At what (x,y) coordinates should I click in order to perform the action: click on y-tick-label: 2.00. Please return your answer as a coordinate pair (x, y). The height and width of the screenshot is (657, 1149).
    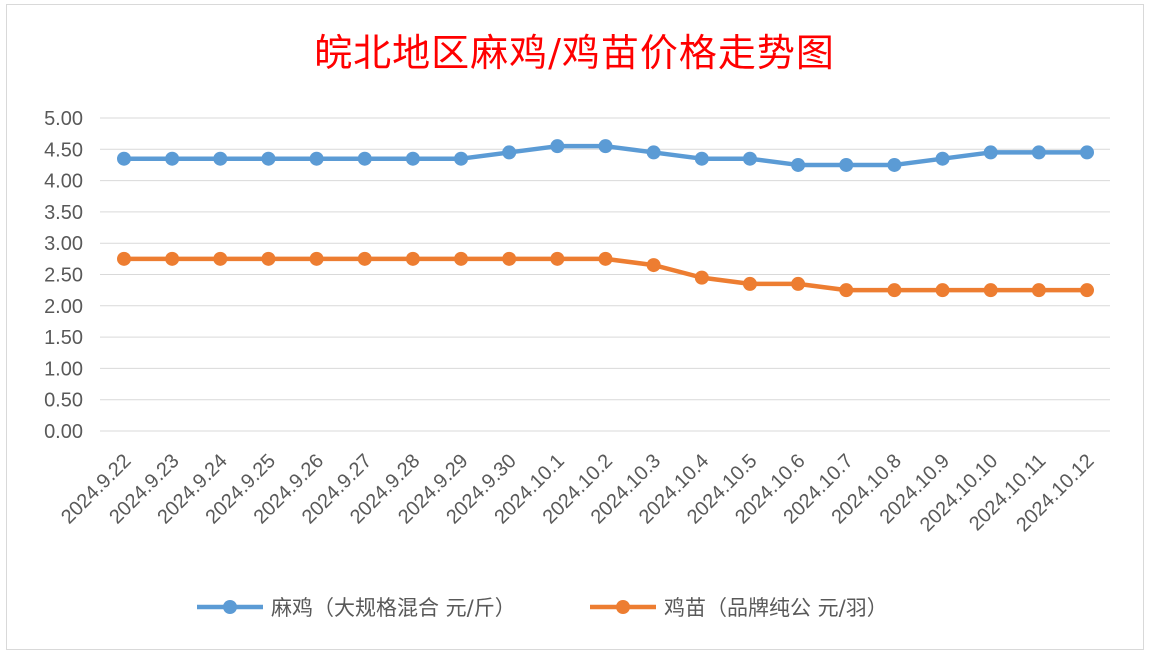
    Looking at the image, I should click on (63, 307).